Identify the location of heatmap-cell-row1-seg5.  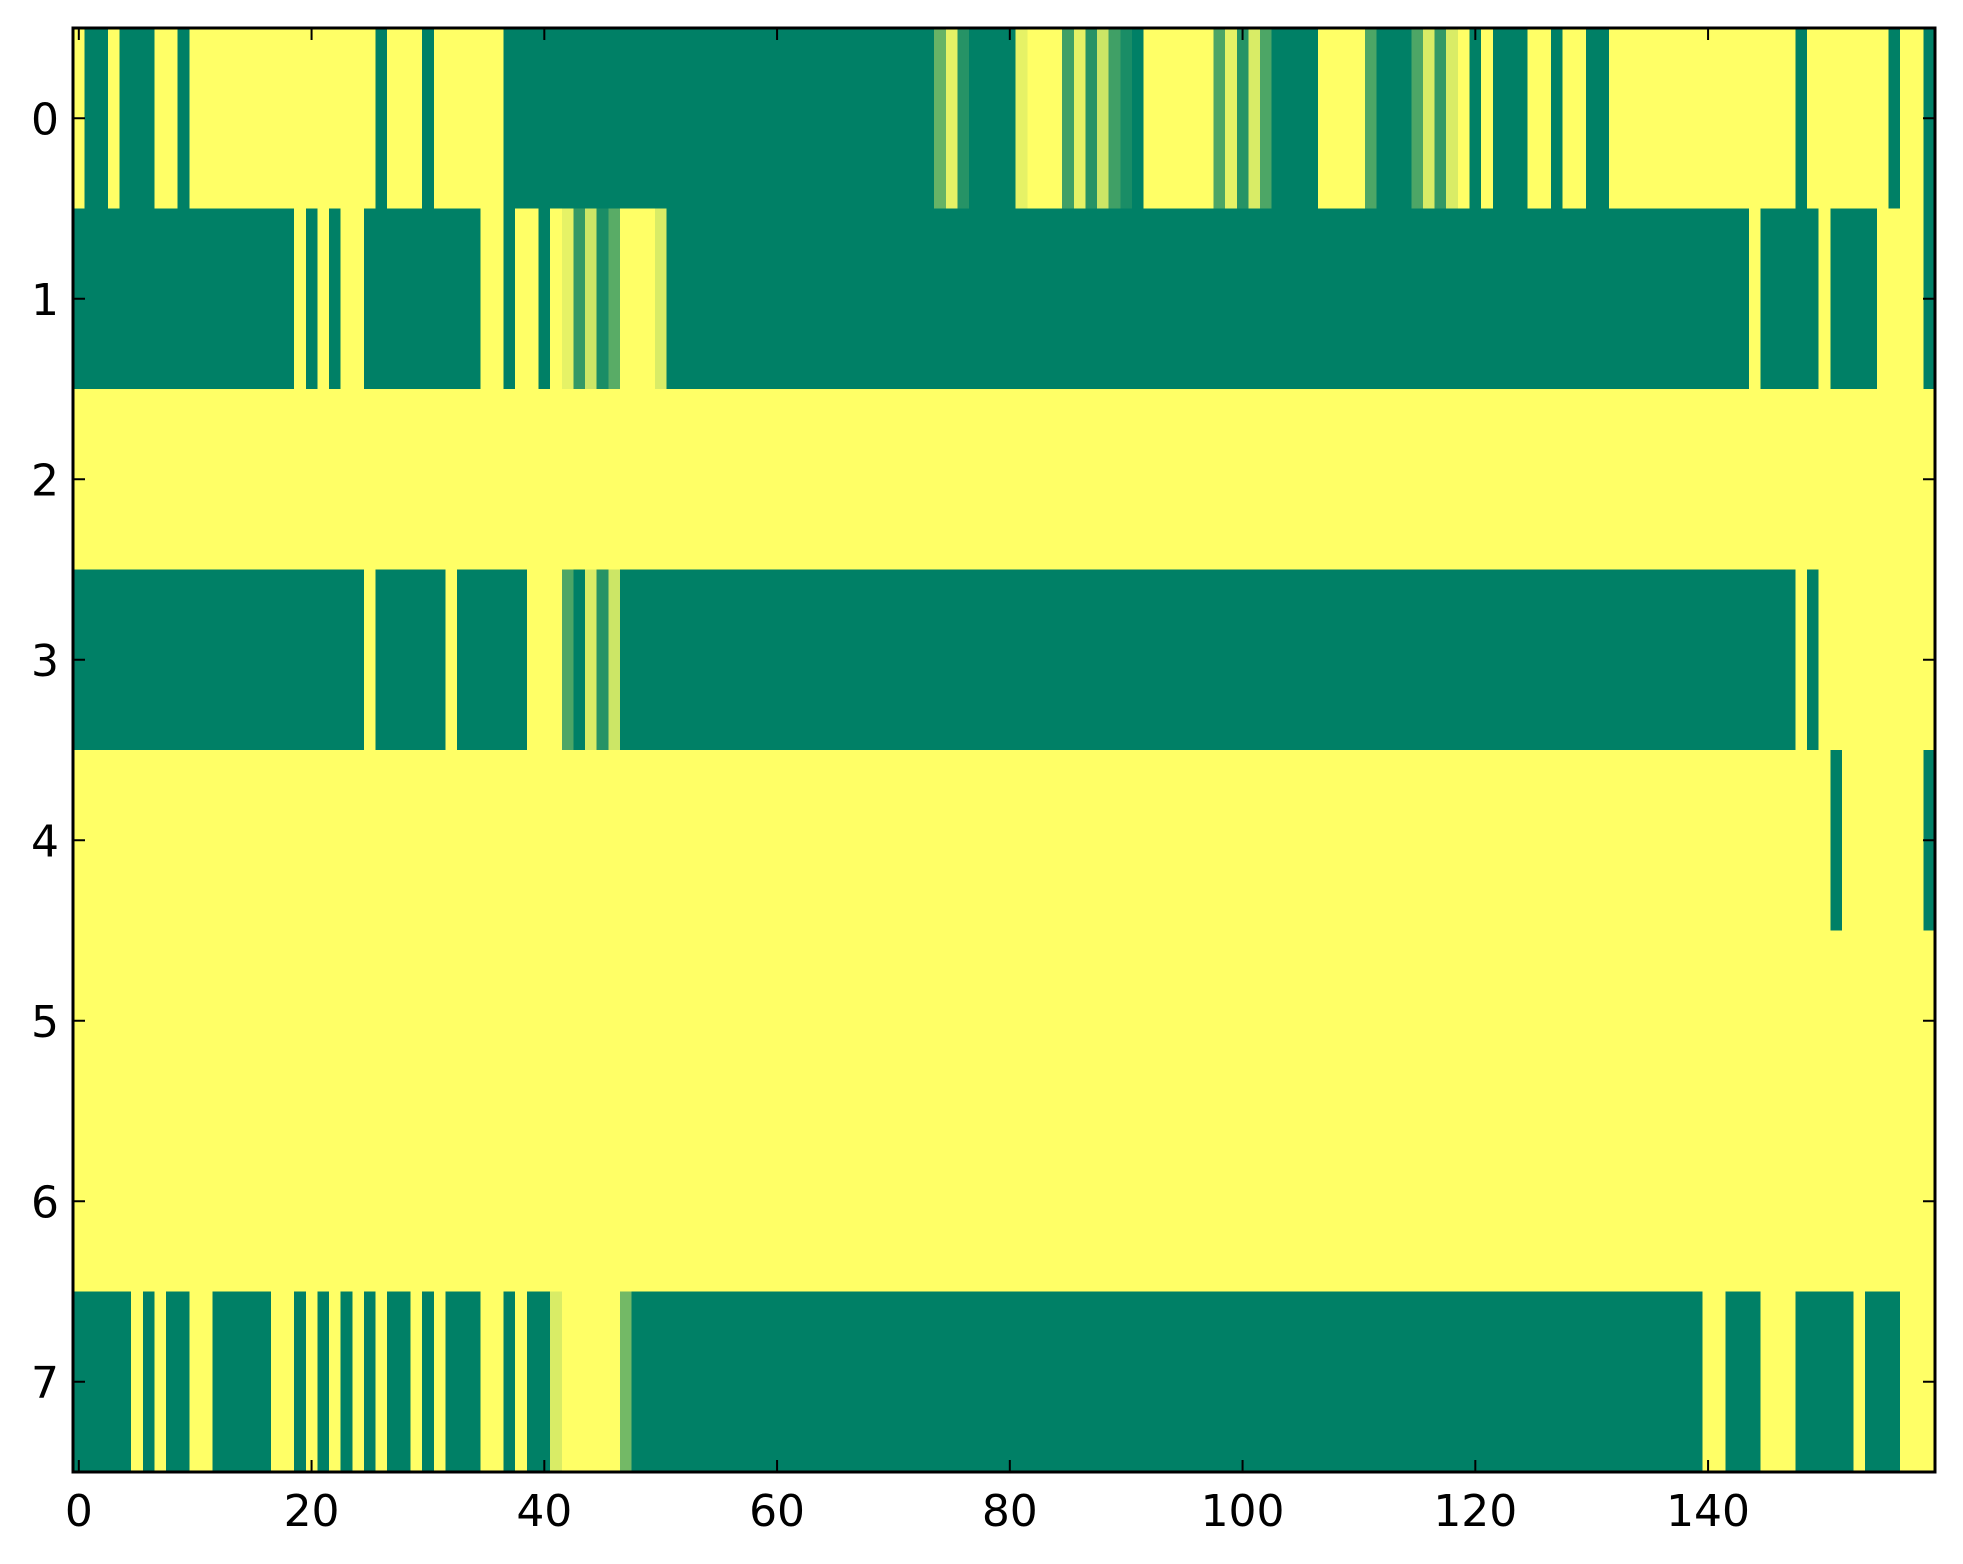
(544, 298).